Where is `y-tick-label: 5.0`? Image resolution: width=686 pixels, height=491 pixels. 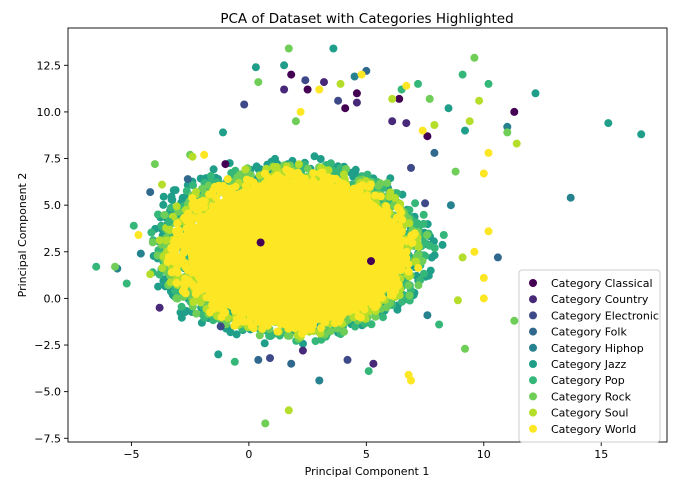
y-tick-label: 5.0 is located at coordinates (53, 205).